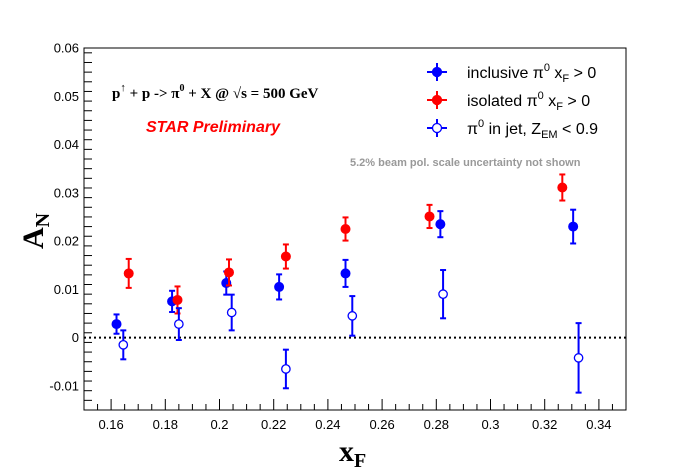 This screenshot has height=474, width=696. Describe the element at coordinates (360, 461) in the screenshot. I see `x-axis-title-sub: F` at that location.